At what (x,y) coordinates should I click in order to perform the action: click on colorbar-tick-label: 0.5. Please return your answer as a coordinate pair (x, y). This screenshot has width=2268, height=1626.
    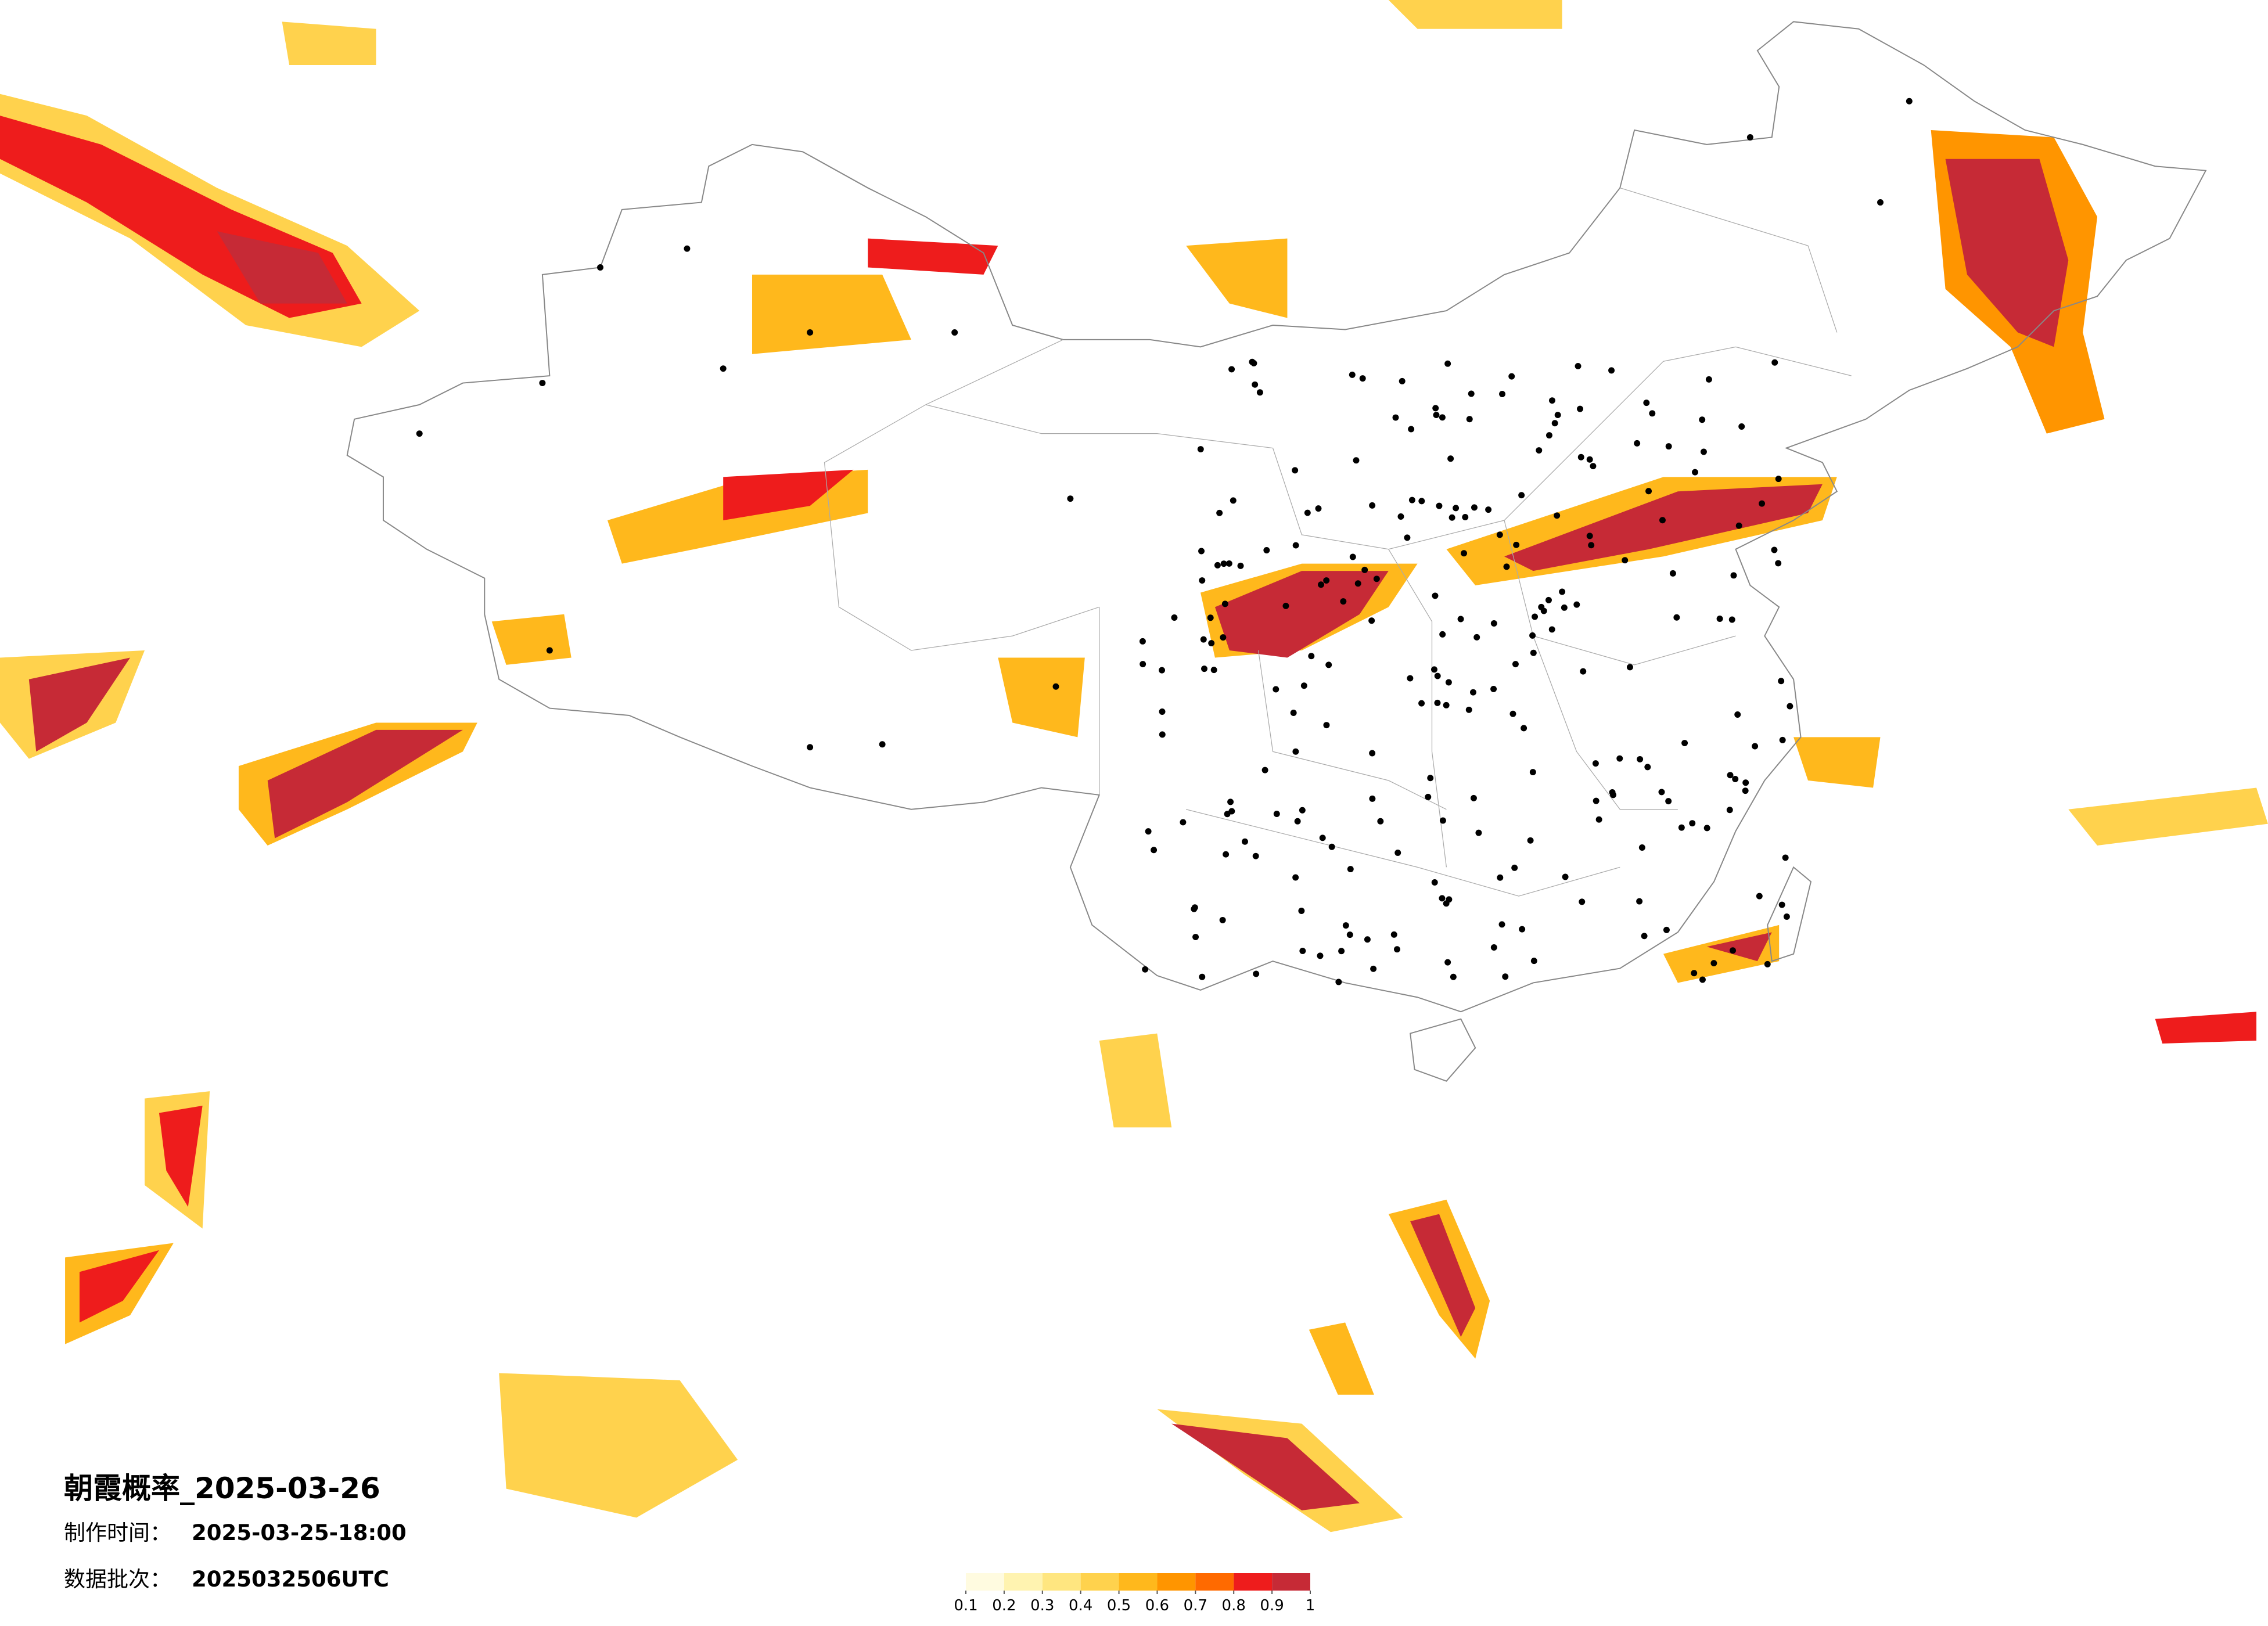
    Looking at the image, I should click on (1119, 1606).